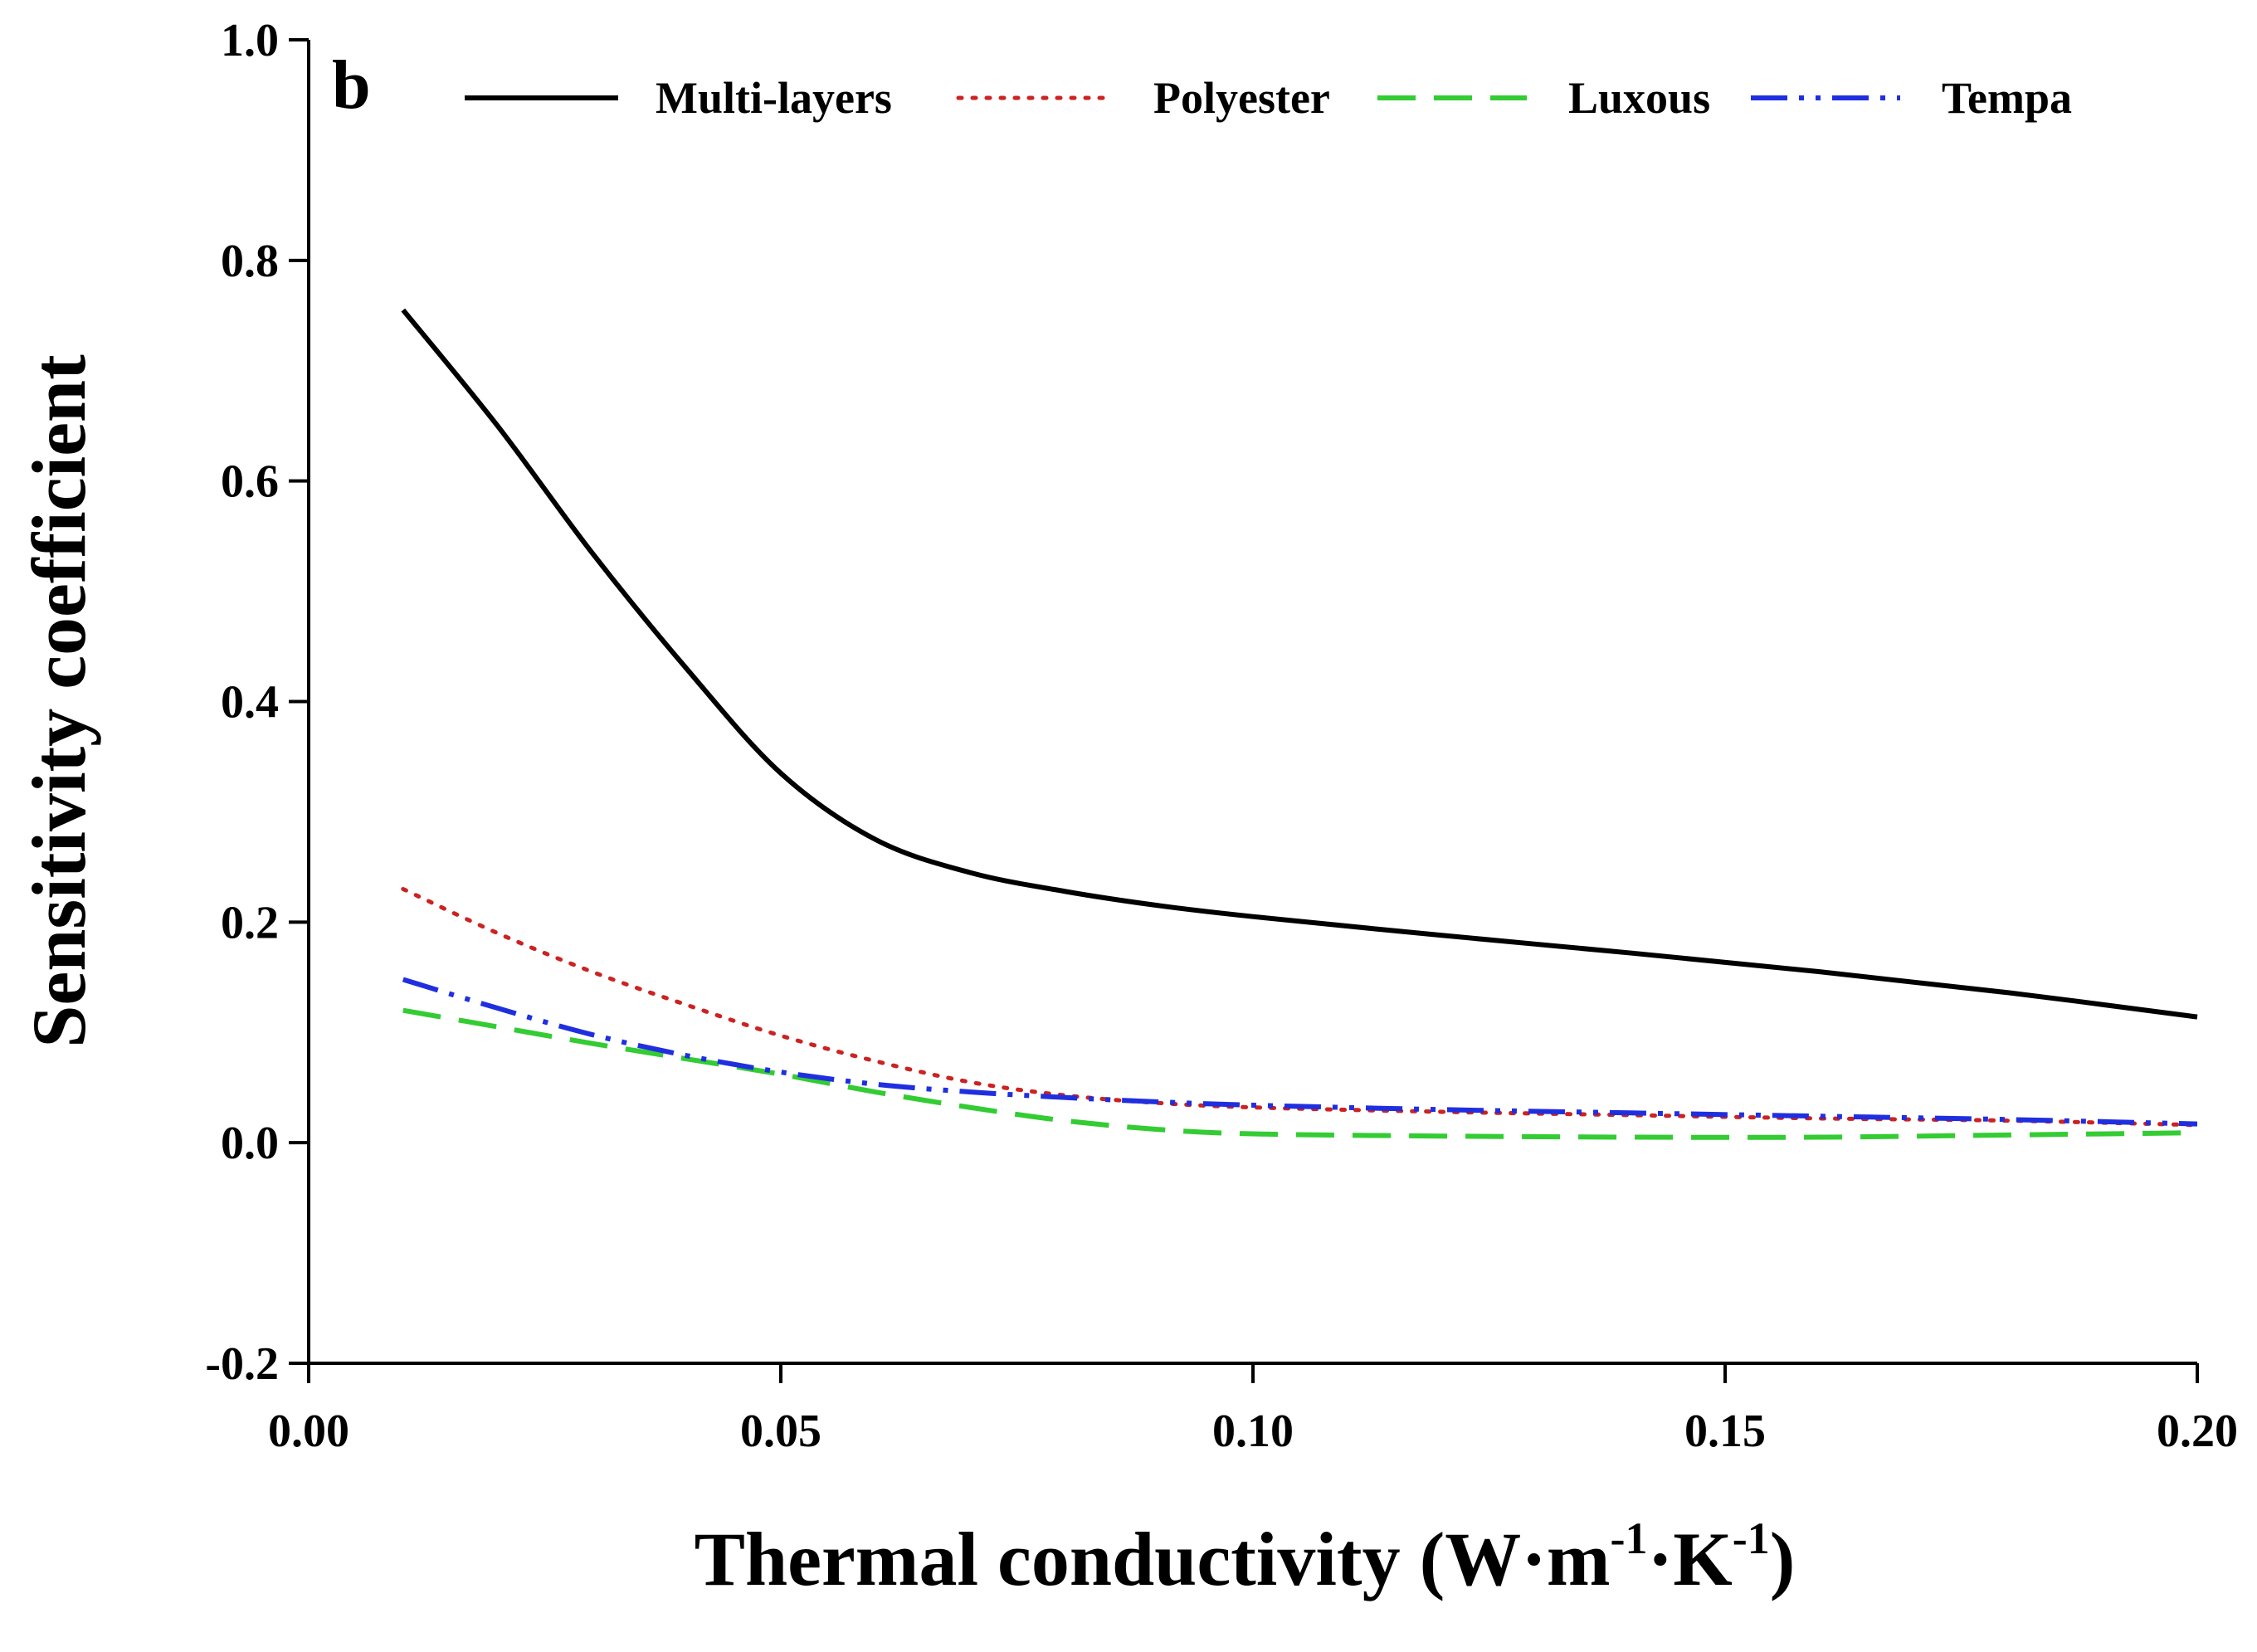  I want to click on y-tick-label: 0.4, so click(250, 703).